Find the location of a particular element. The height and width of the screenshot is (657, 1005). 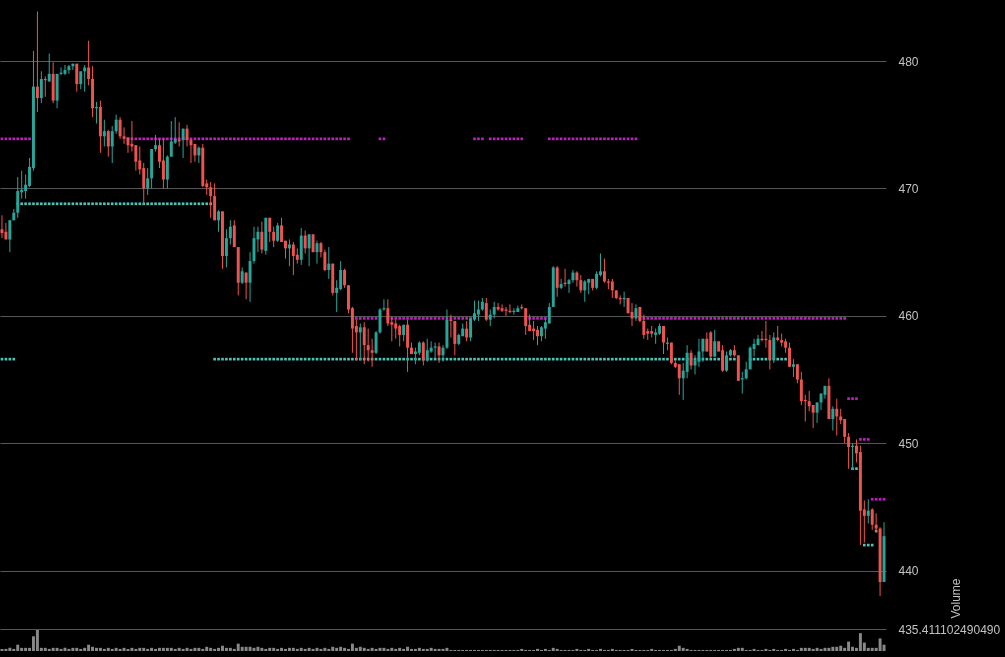

y-tick-label: 470 is located at coordinates (908, 188).